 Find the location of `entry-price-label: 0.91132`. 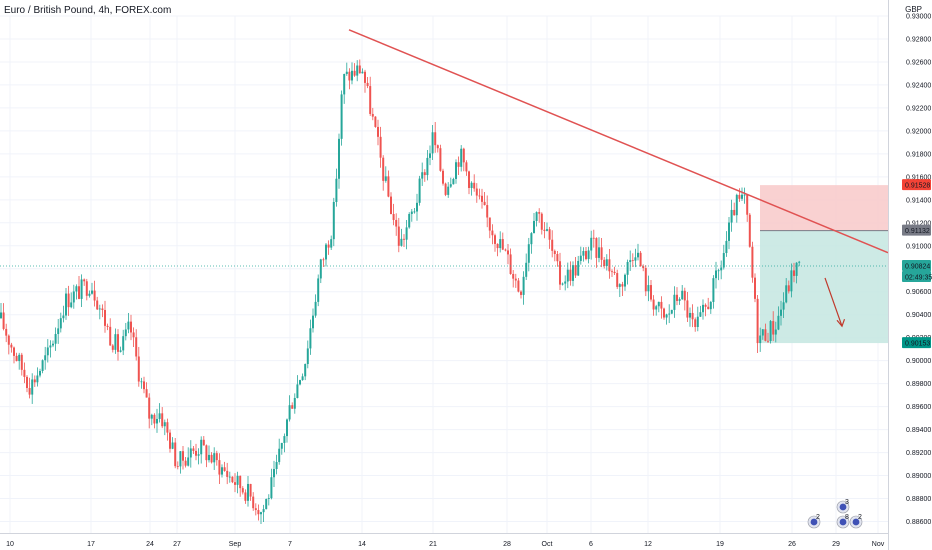

entry-price-label: 0.91132 is located at coordinates (917, 231).